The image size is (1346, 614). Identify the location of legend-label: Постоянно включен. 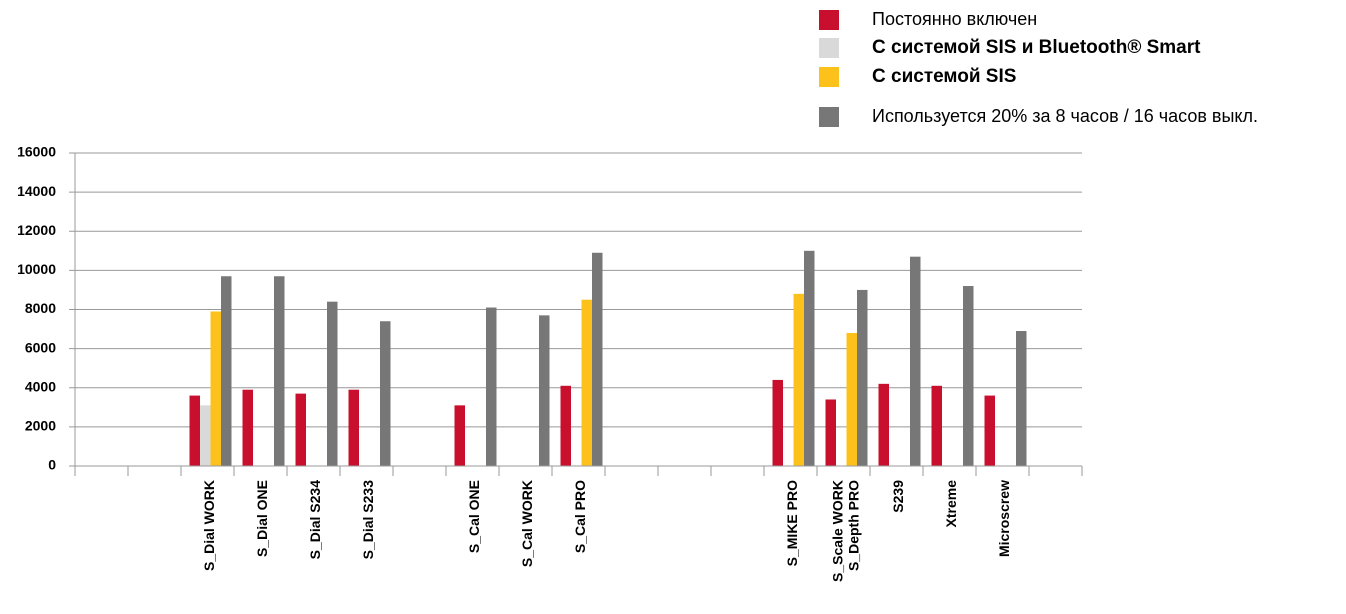
(954, 19).